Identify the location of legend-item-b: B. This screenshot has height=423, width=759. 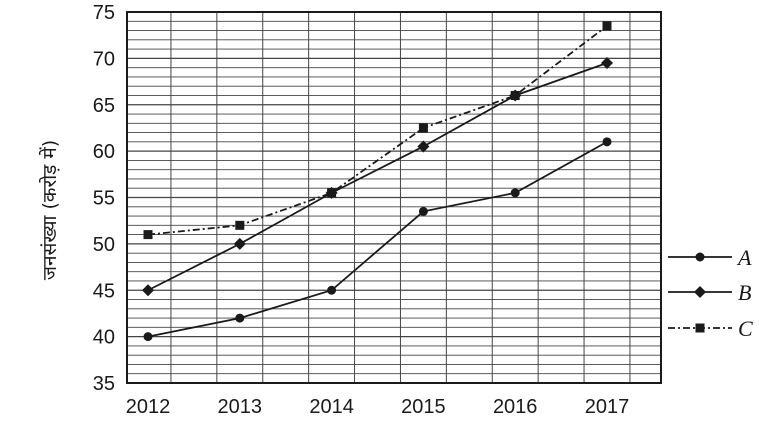
(709, 292).